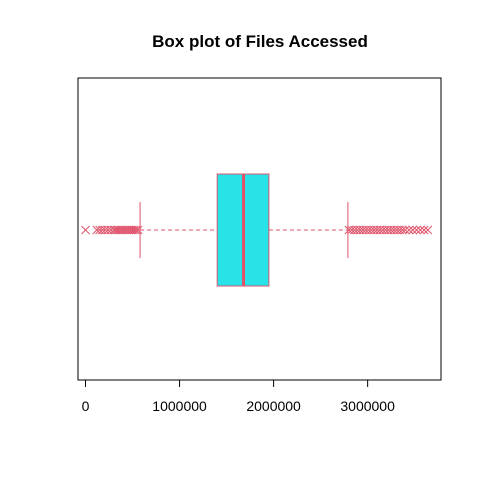 The image size is (480, 480). What do you see at coordinates (273, 406) in the screenshot?
I see `x-tick-label: 2000000` at bounding box center [273, 406].